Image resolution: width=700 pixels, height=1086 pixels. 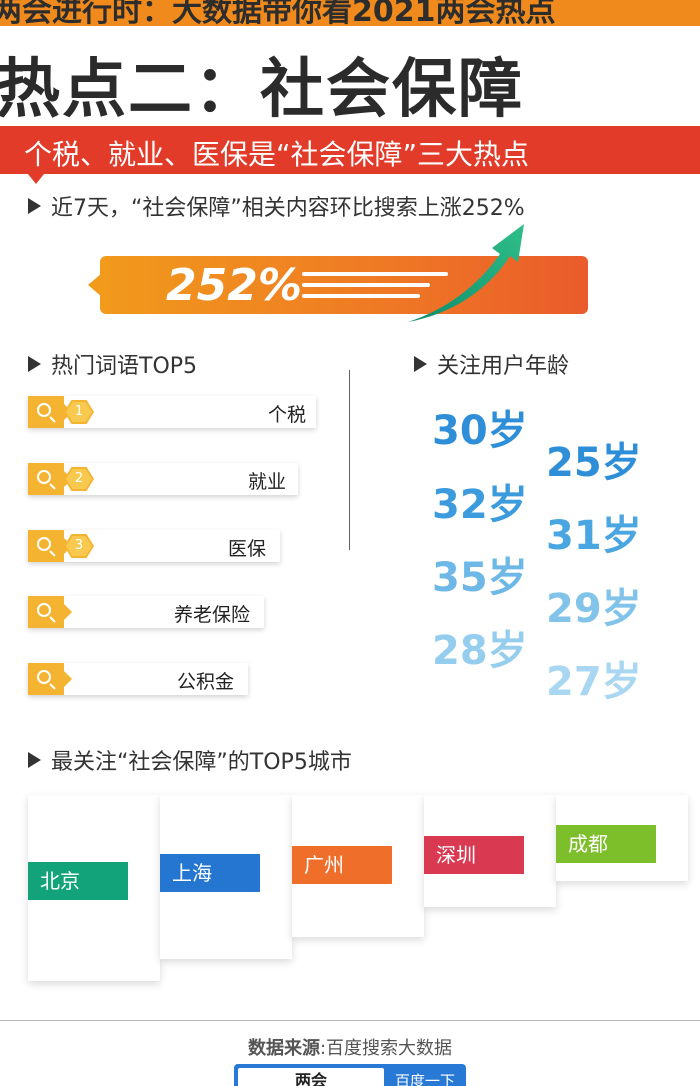 I want to click on top-banner: 两会进行时：大数据带你看2021两会热点, so click(x=350, y=13).